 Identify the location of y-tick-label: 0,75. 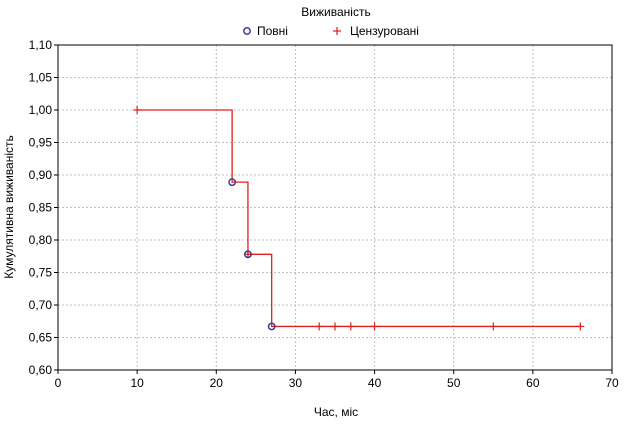
(41, 273).